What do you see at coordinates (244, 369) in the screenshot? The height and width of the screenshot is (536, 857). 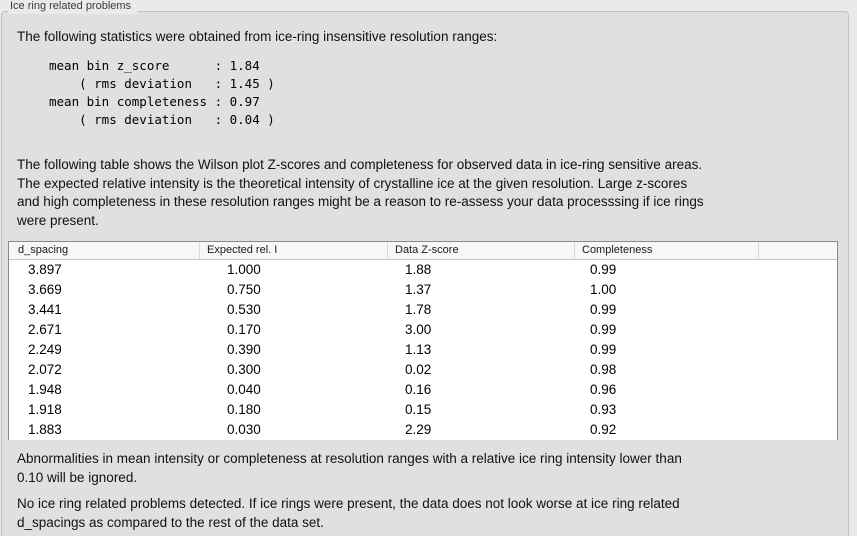 I see `table-cell: 0.300` at bounding box center [244, 369].